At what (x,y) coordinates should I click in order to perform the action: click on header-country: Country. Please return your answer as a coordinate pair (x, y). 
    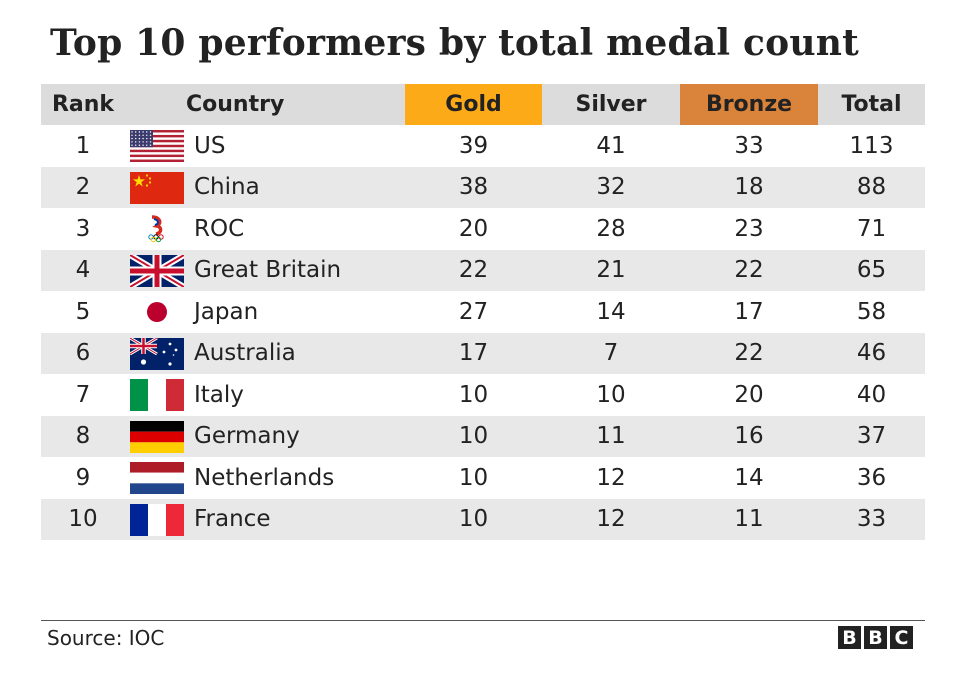
    Looking at the image, I should click on (235, 104).